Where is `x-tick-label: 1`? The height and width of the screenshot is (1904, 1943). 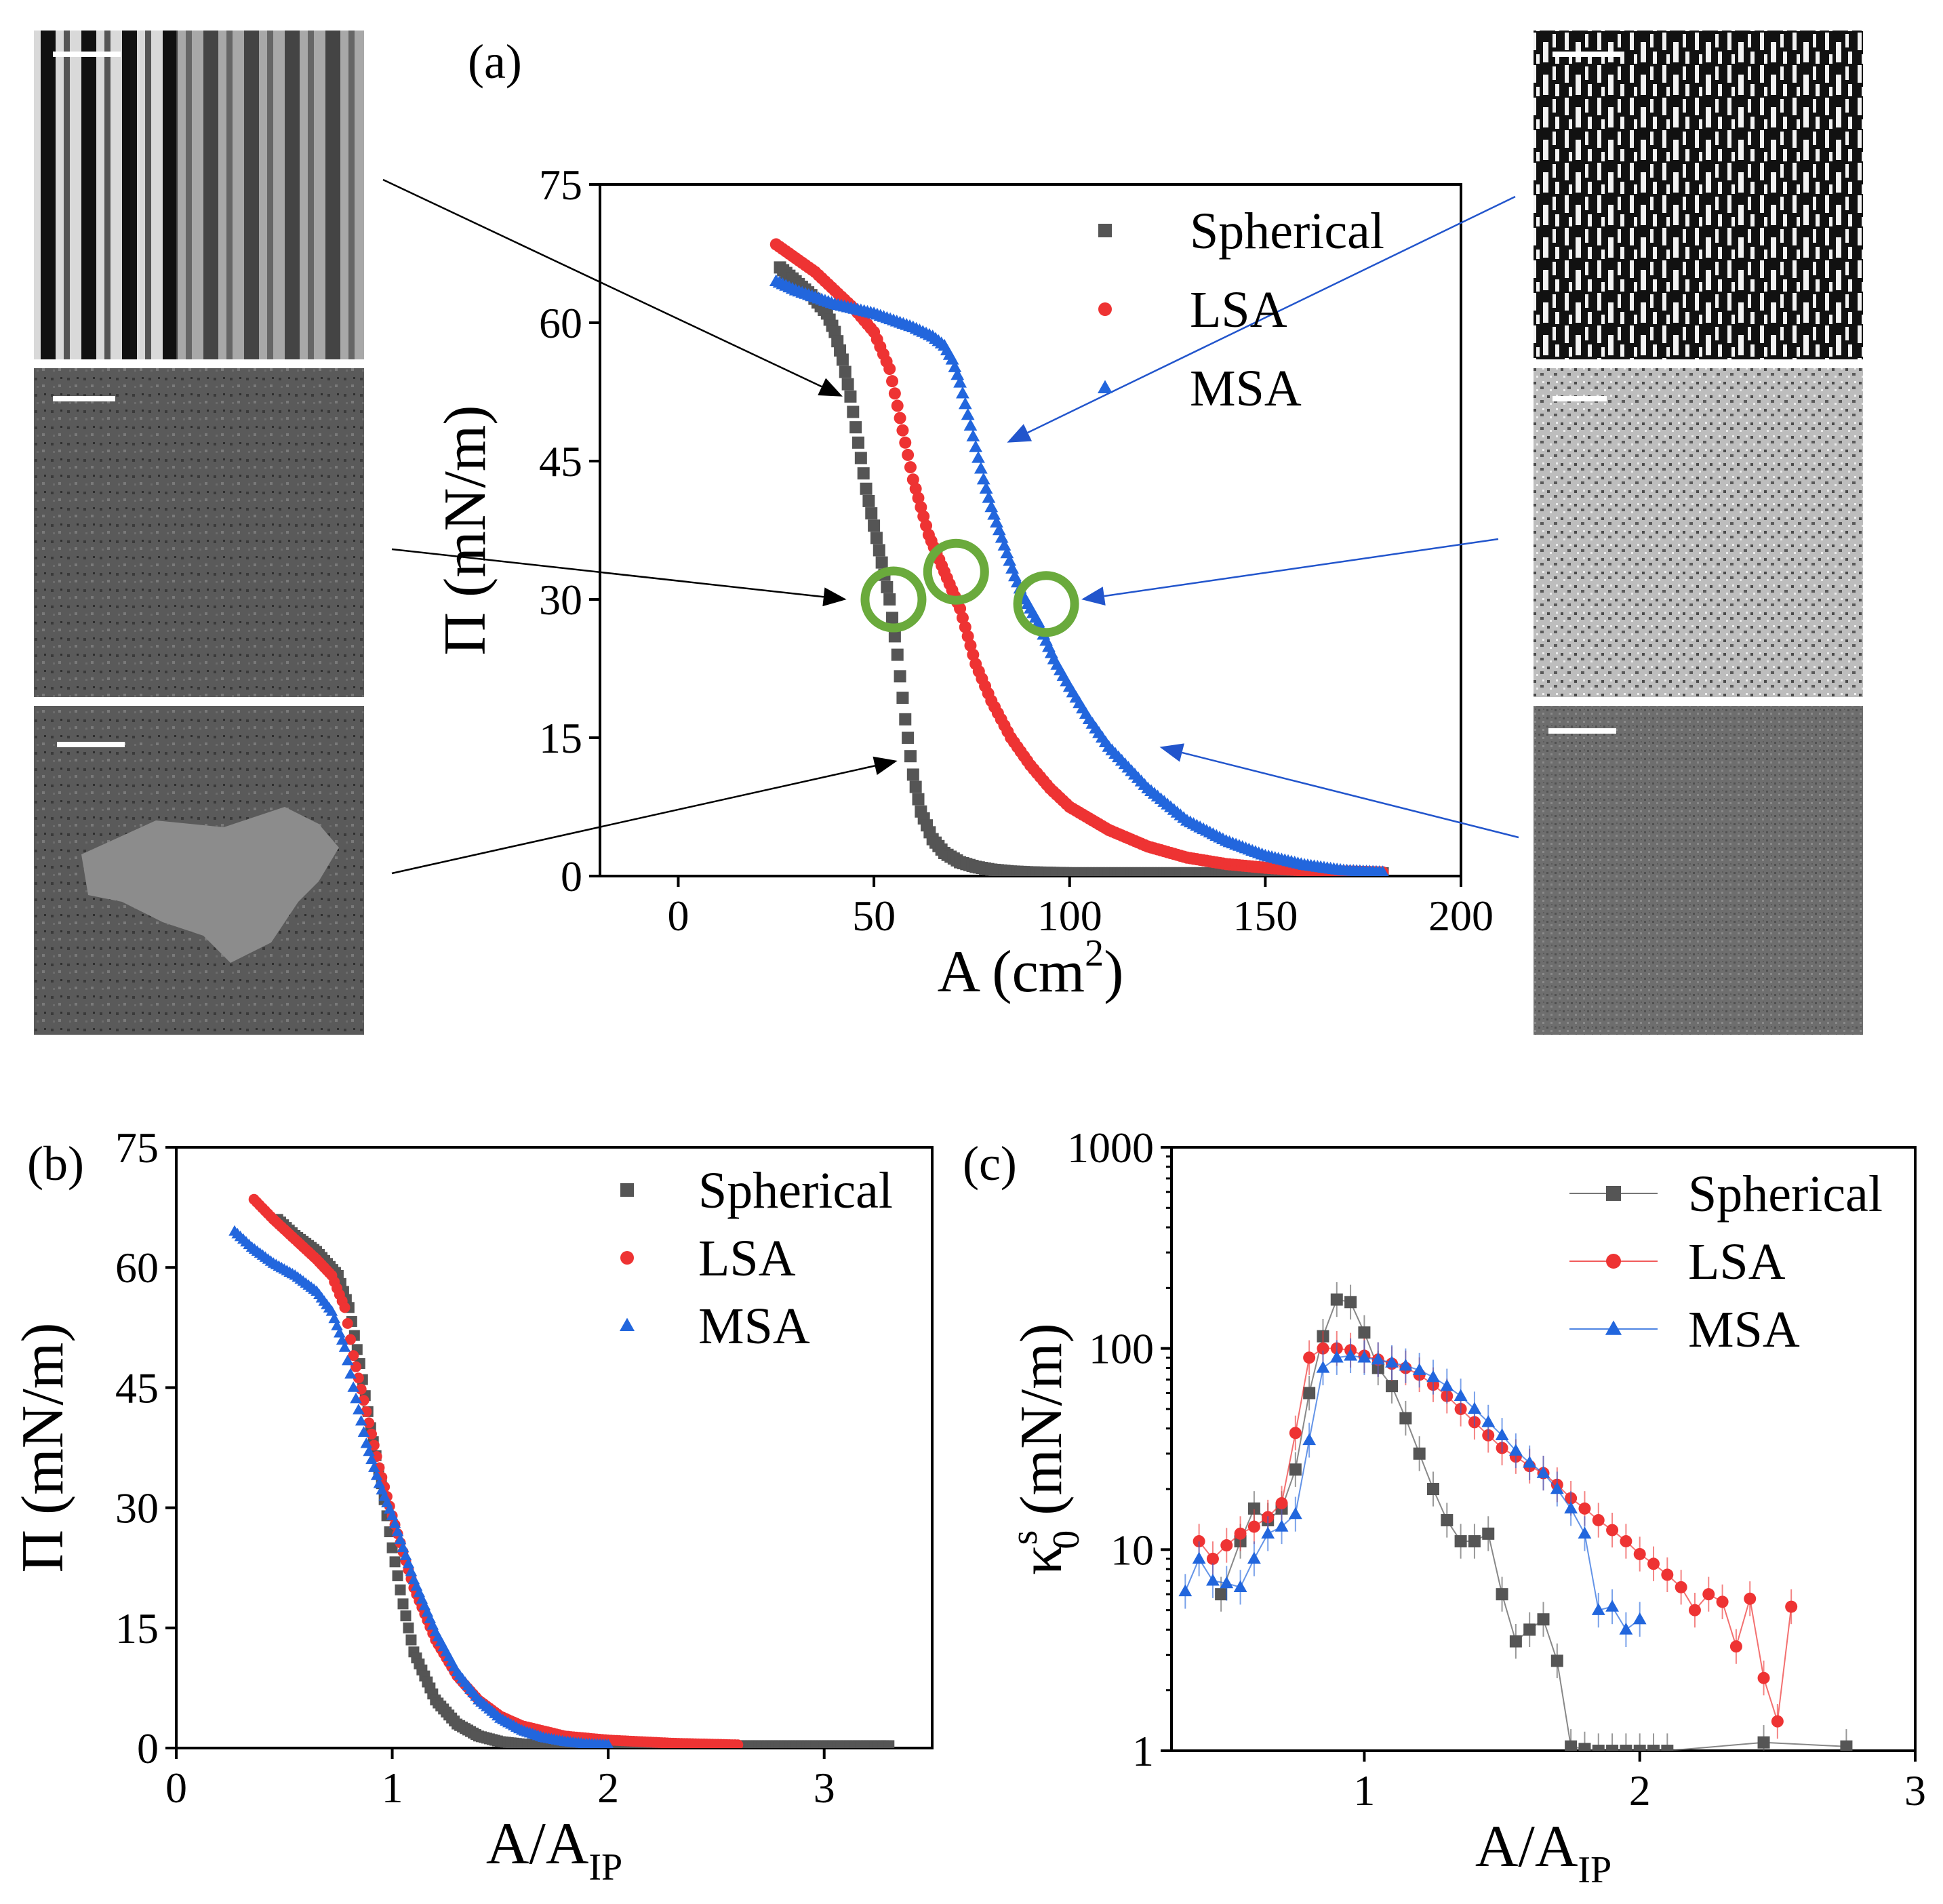
x-tick-label: 1 is located at coordinates (1364, 1790).